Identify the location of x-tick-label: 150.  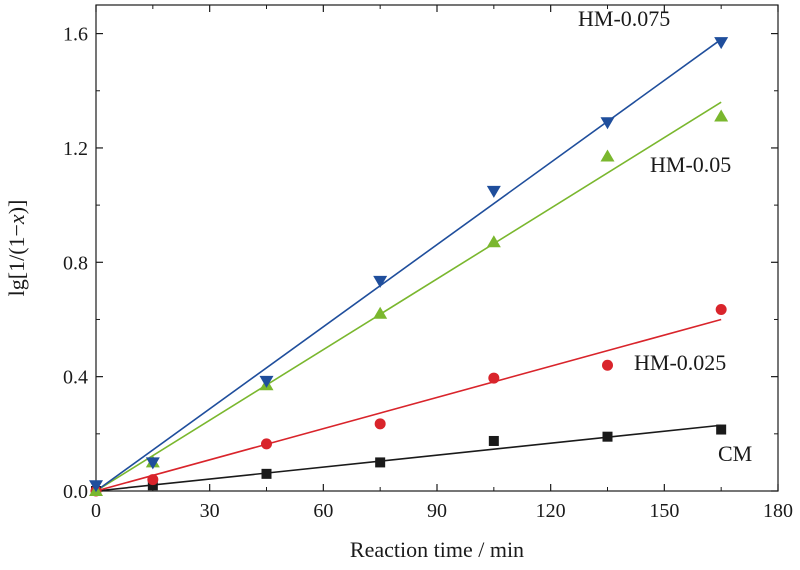
(664, 511).